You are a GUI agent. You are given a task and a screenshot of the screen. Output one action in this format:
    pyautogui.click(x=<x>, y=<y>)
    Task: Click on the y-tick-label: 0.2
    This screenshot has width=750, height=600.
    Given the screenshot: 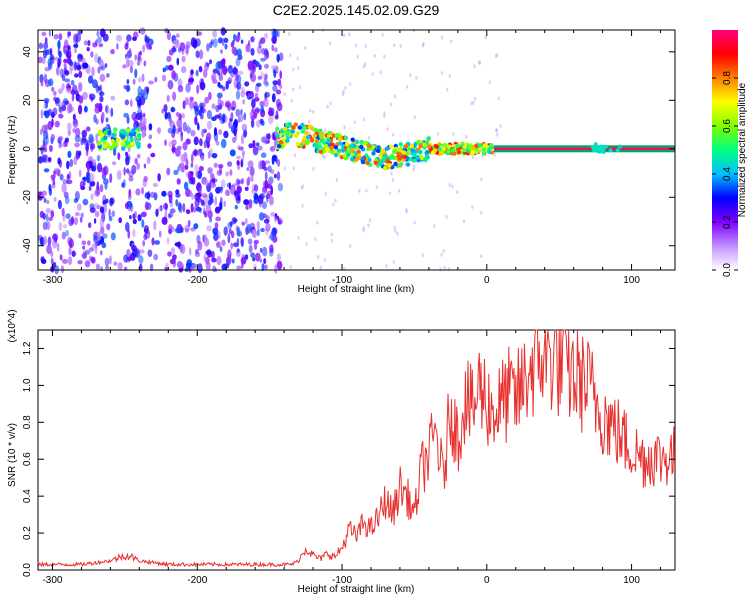 What is the action you would take?
    pyautogui.click(x=27, y=533)
    